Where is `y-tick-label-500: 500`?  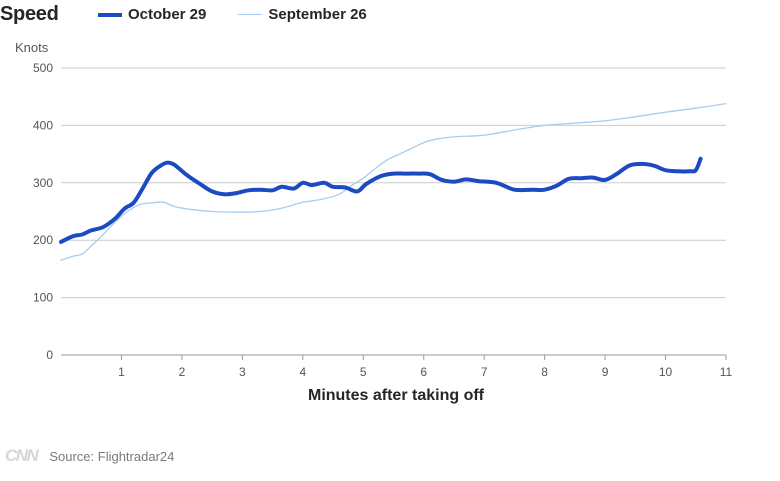
y-tick-label-500: 500 is located at coordinates (43, 68).